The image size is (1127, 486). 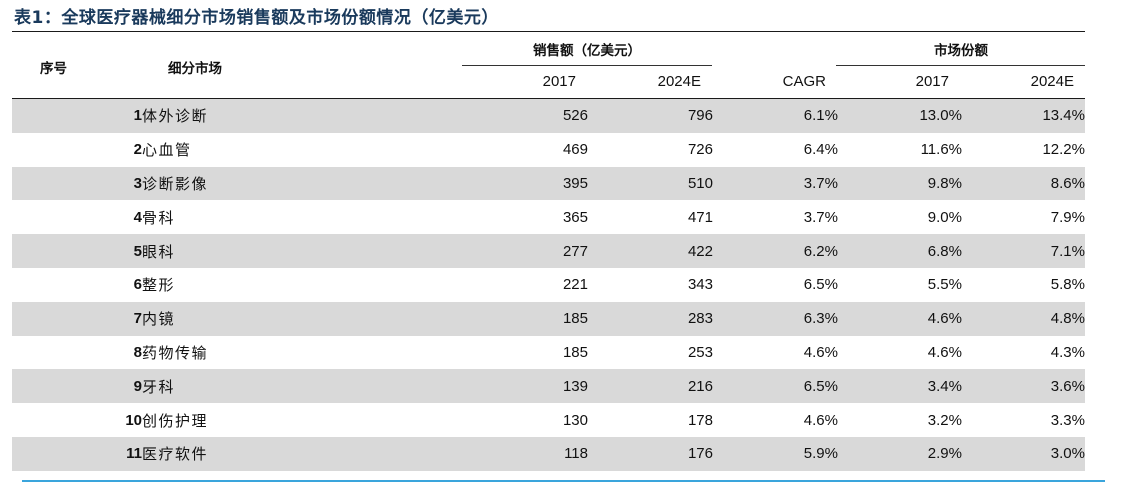 What do you see at coordinates (575, 285) in the screenshot?
I see `cell-sales-2017: 221` at bounding box center [575, 285].